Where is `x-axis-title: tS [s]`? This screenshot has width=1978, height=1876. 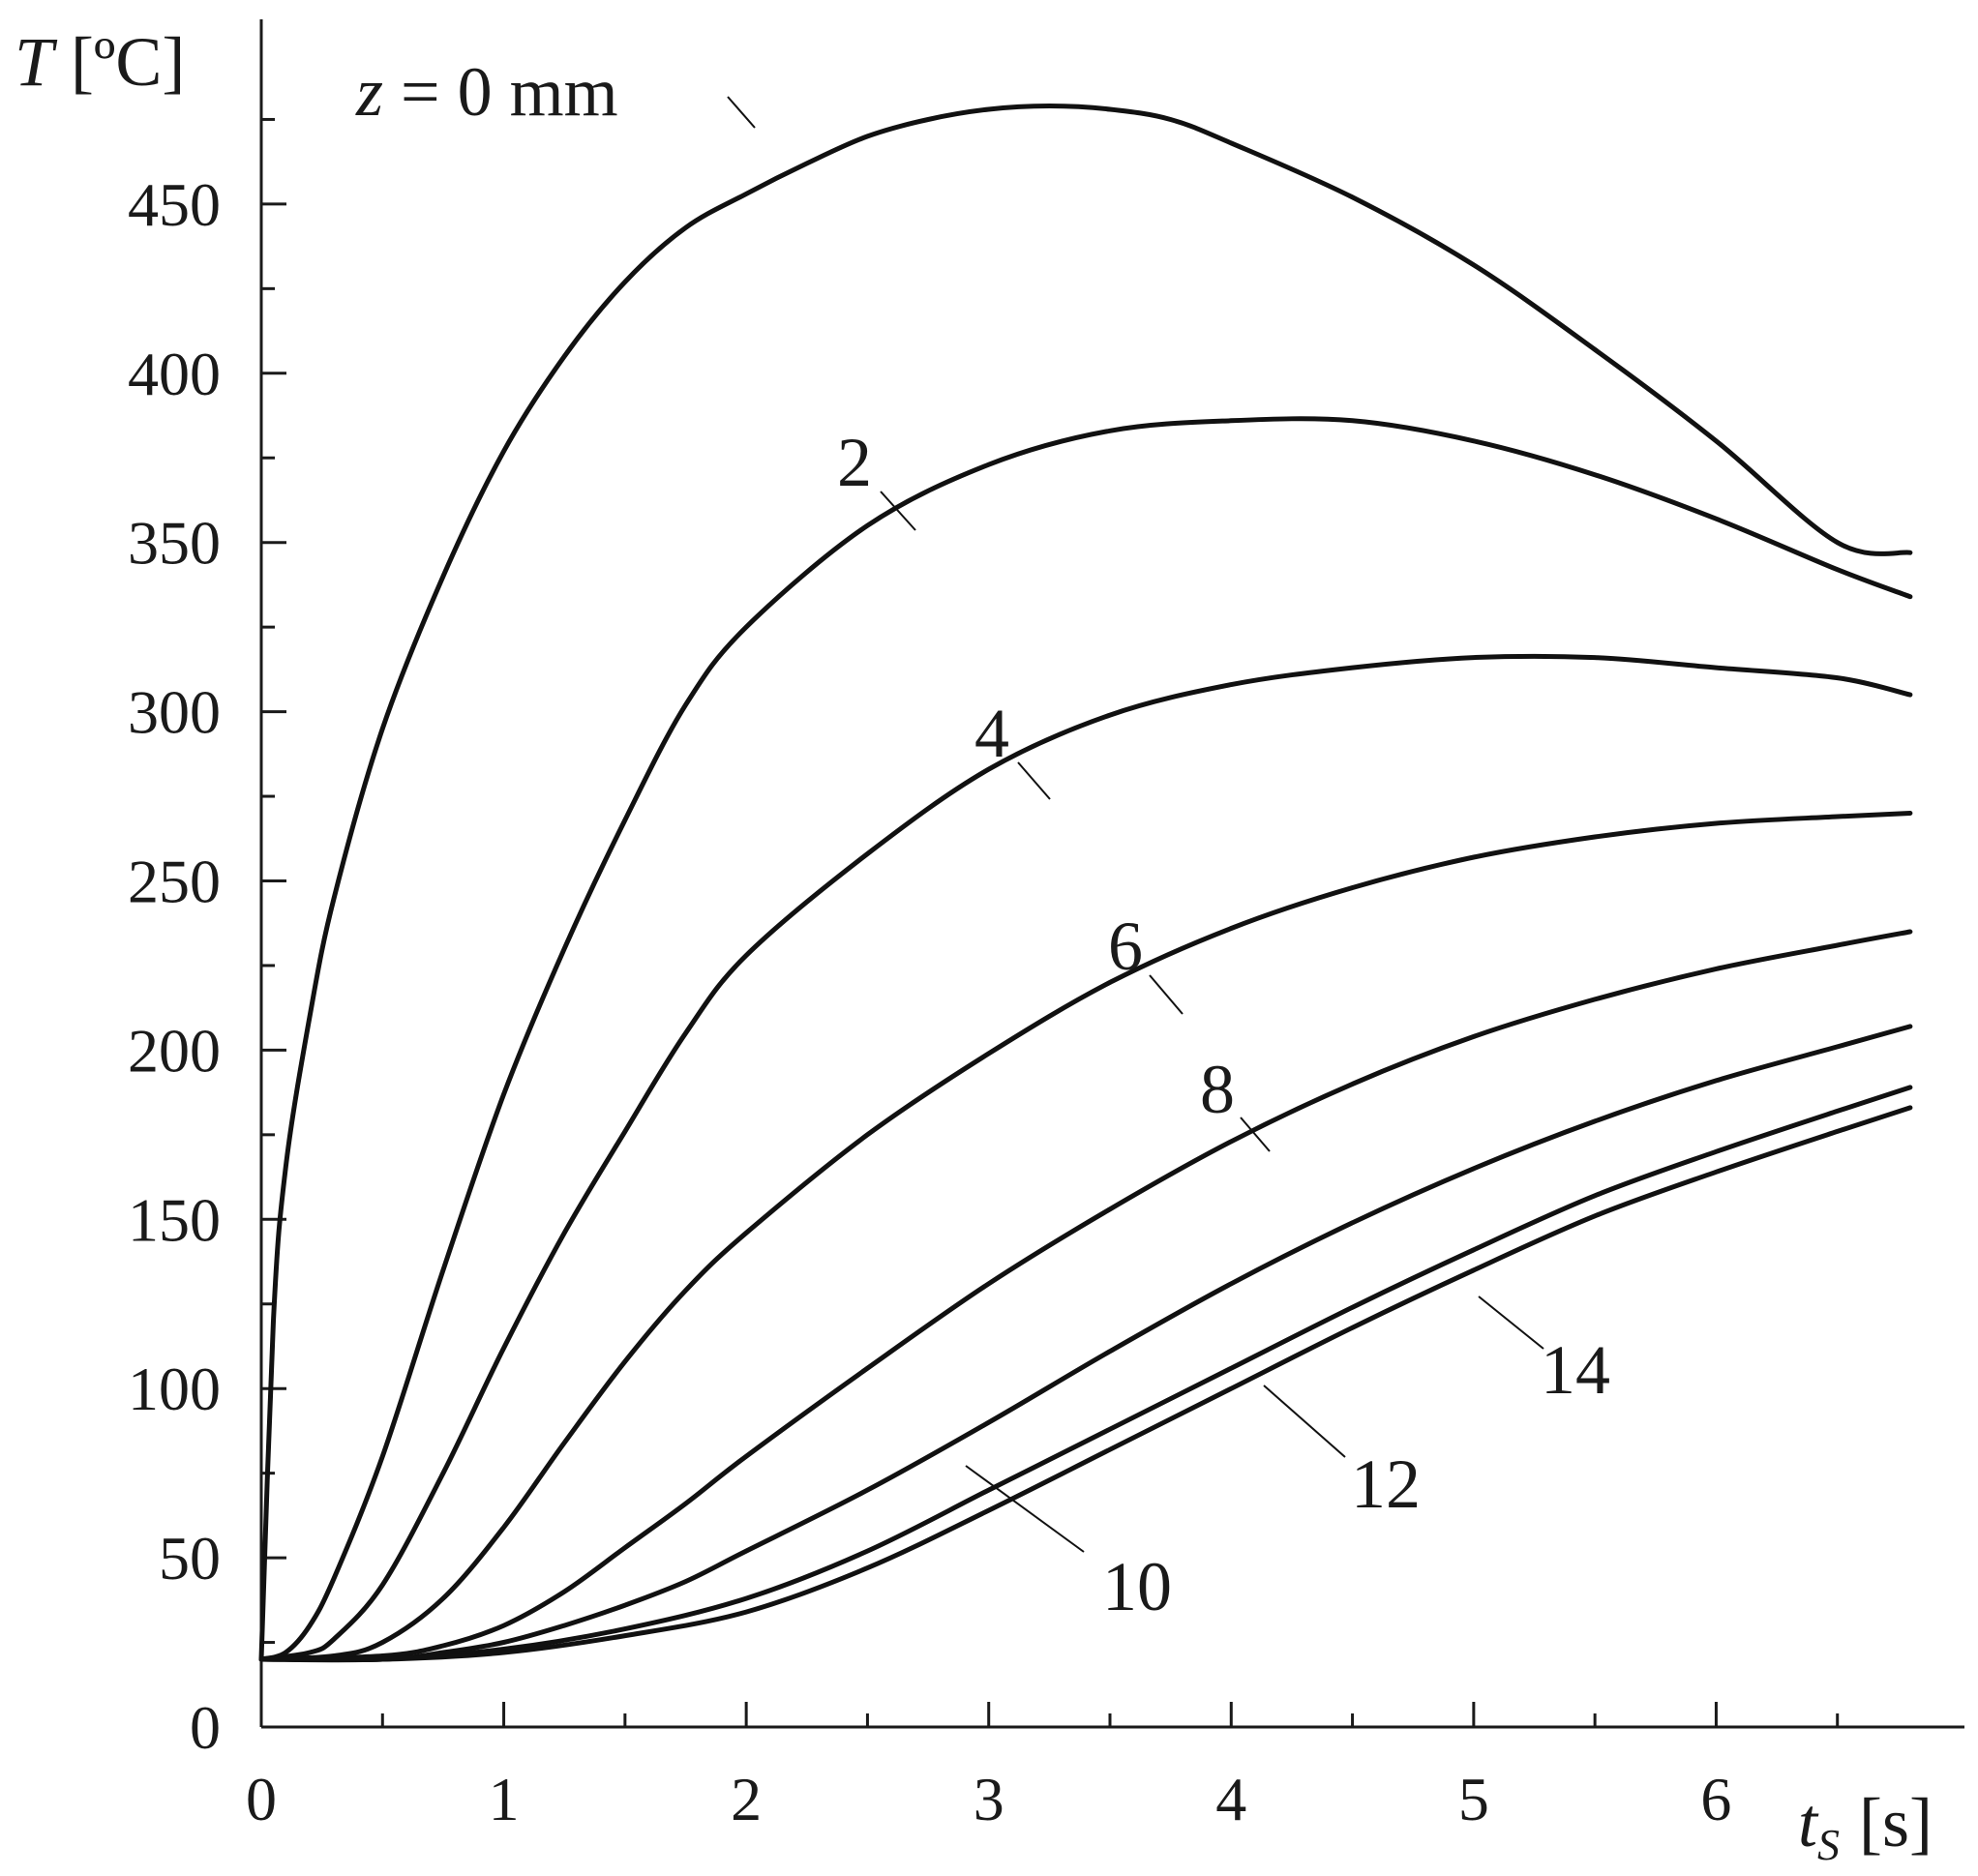 x-axis-title: tS [s] is located at coordinates (1865, 1826).